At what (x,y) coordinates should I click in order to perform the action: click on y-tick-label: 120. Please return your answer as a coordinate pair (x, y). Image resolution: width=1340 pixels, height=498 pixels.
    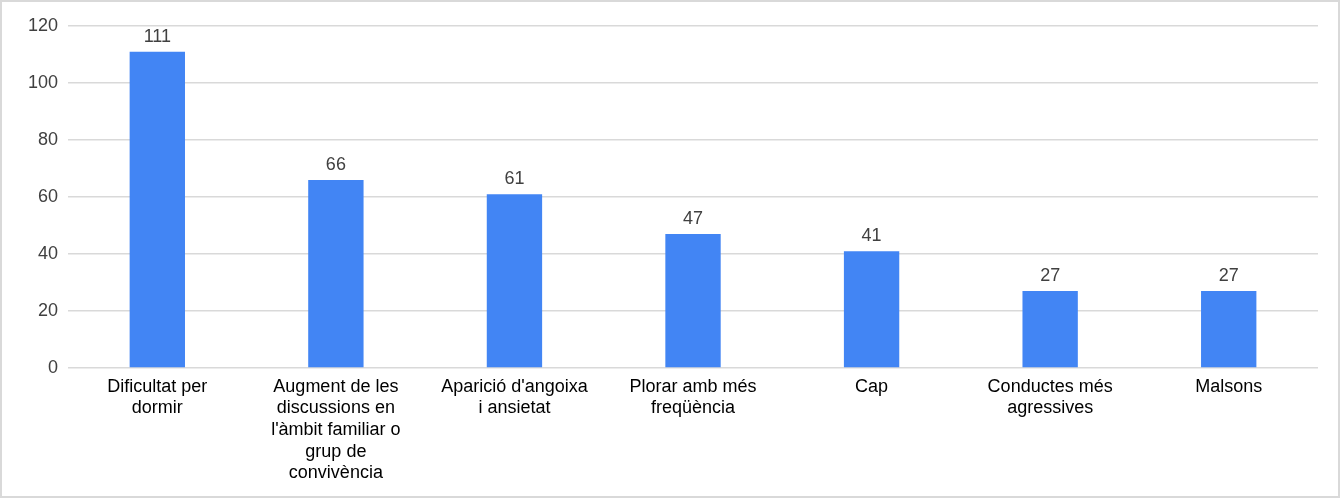
    Looking at the image, I should click on (43, 24).